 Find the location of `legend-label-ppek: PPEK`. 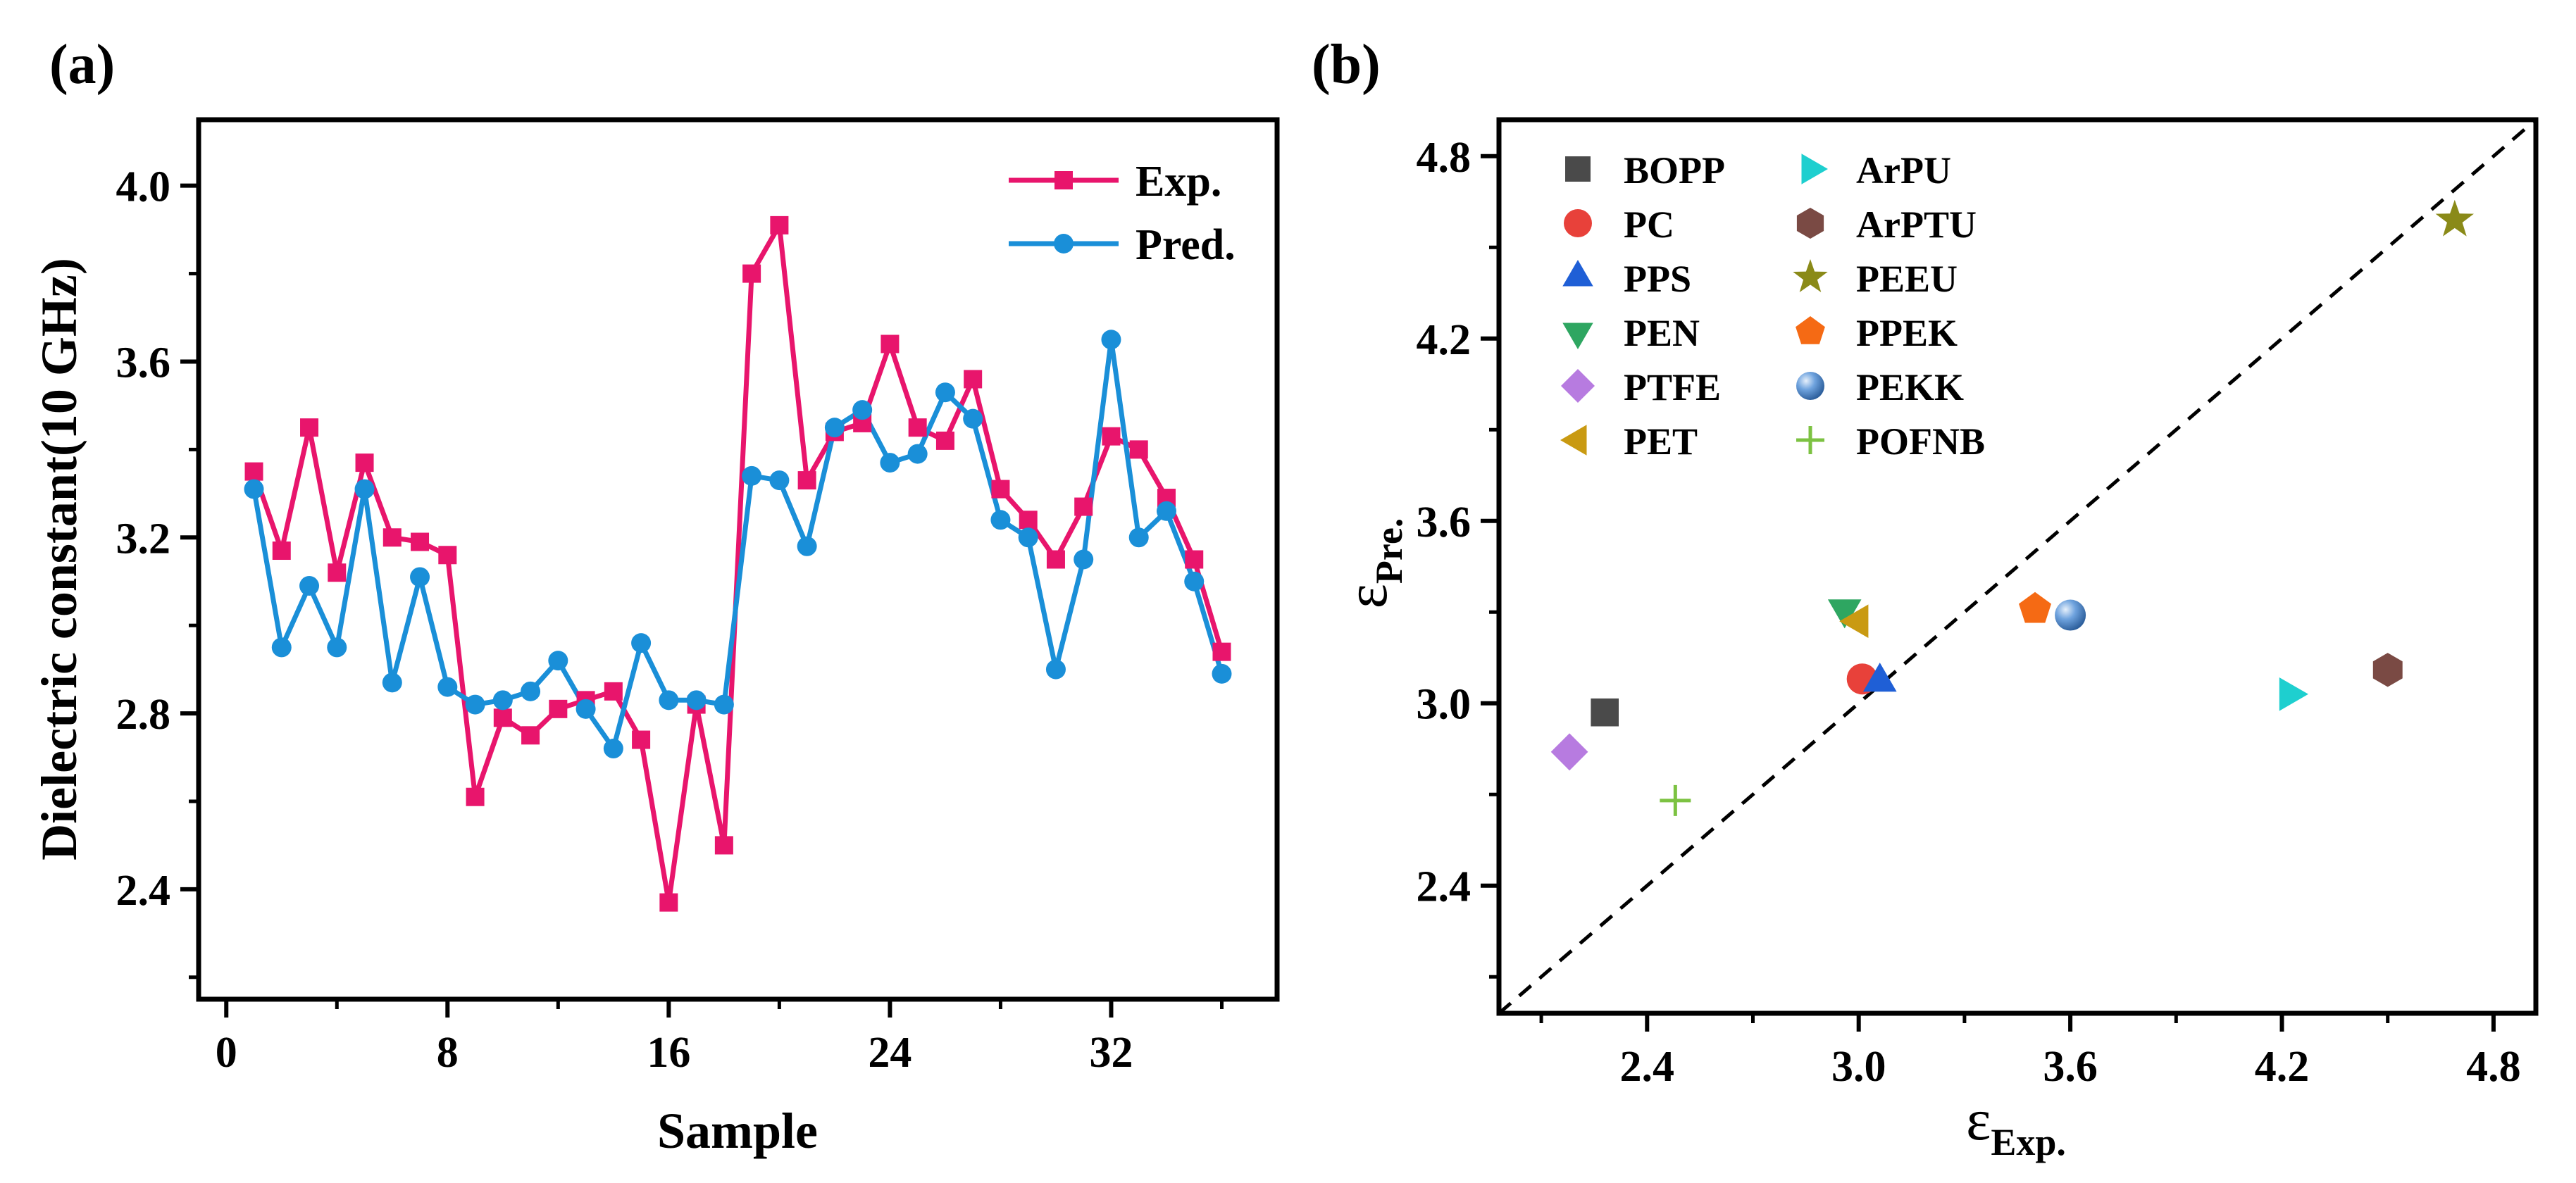

legend-label-ppek: PPEK is located at coordinates (1907, 333).